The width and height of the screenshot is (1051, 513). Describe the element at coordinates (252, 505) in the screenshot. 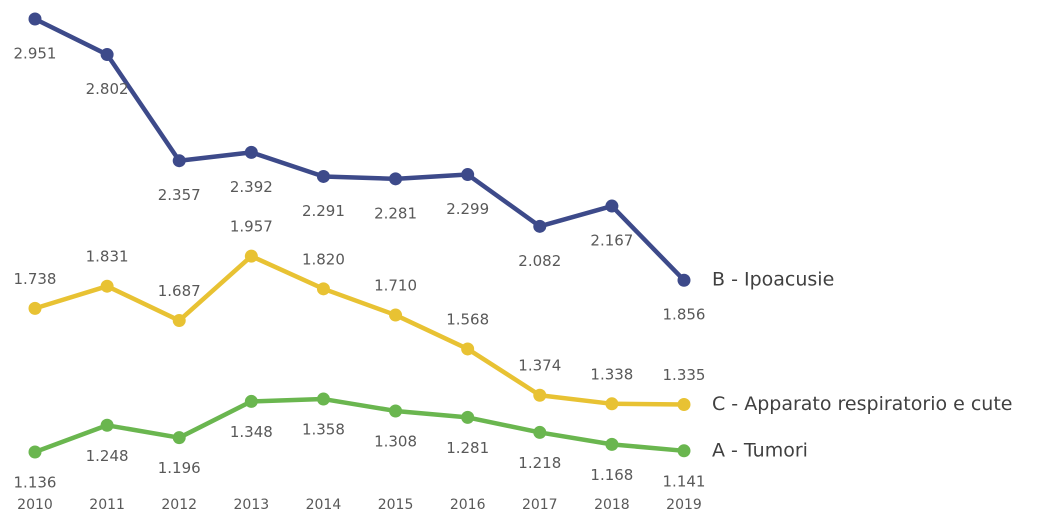

I see `x-tick-label: 2013` at that location.